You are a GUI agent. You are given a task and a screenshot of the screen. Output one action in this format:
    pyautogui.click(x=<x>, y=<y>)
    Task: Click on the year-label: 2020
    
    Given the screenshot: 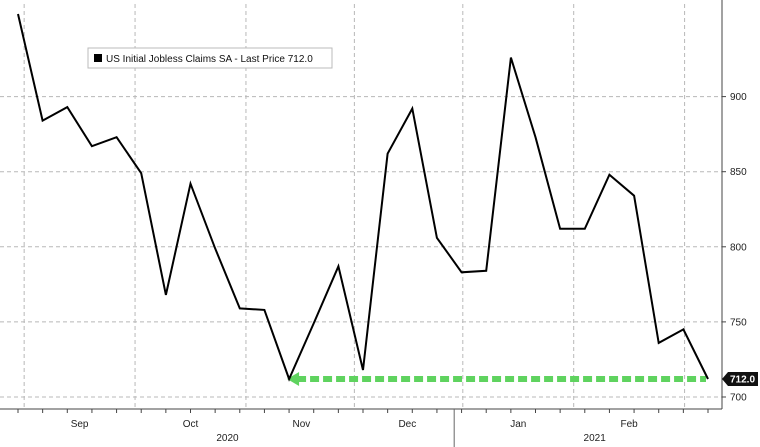 What is the action you would take?
    pyautogui.click(x=227, y=438)
    